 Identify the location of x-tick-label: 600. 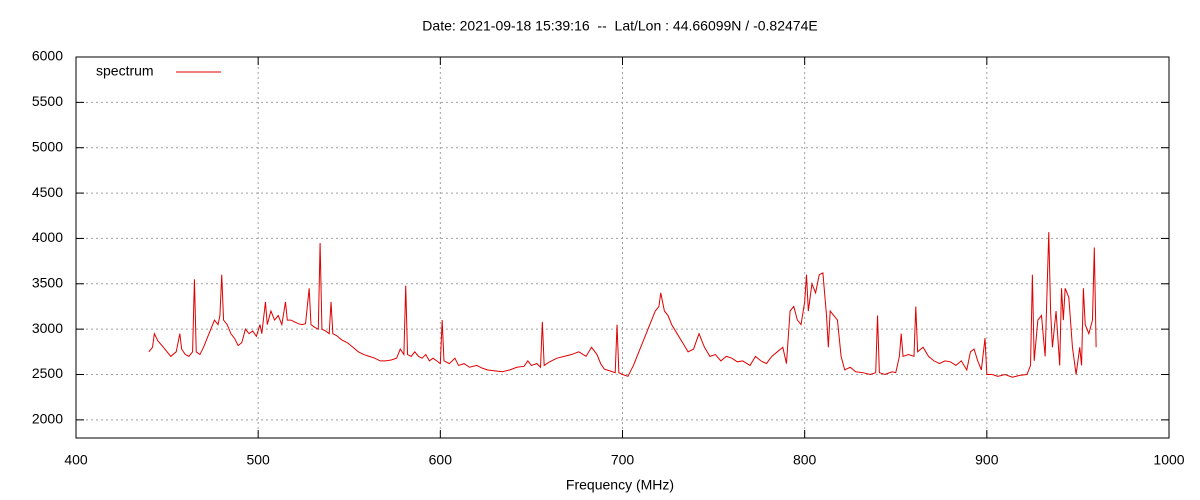
(441, 460).